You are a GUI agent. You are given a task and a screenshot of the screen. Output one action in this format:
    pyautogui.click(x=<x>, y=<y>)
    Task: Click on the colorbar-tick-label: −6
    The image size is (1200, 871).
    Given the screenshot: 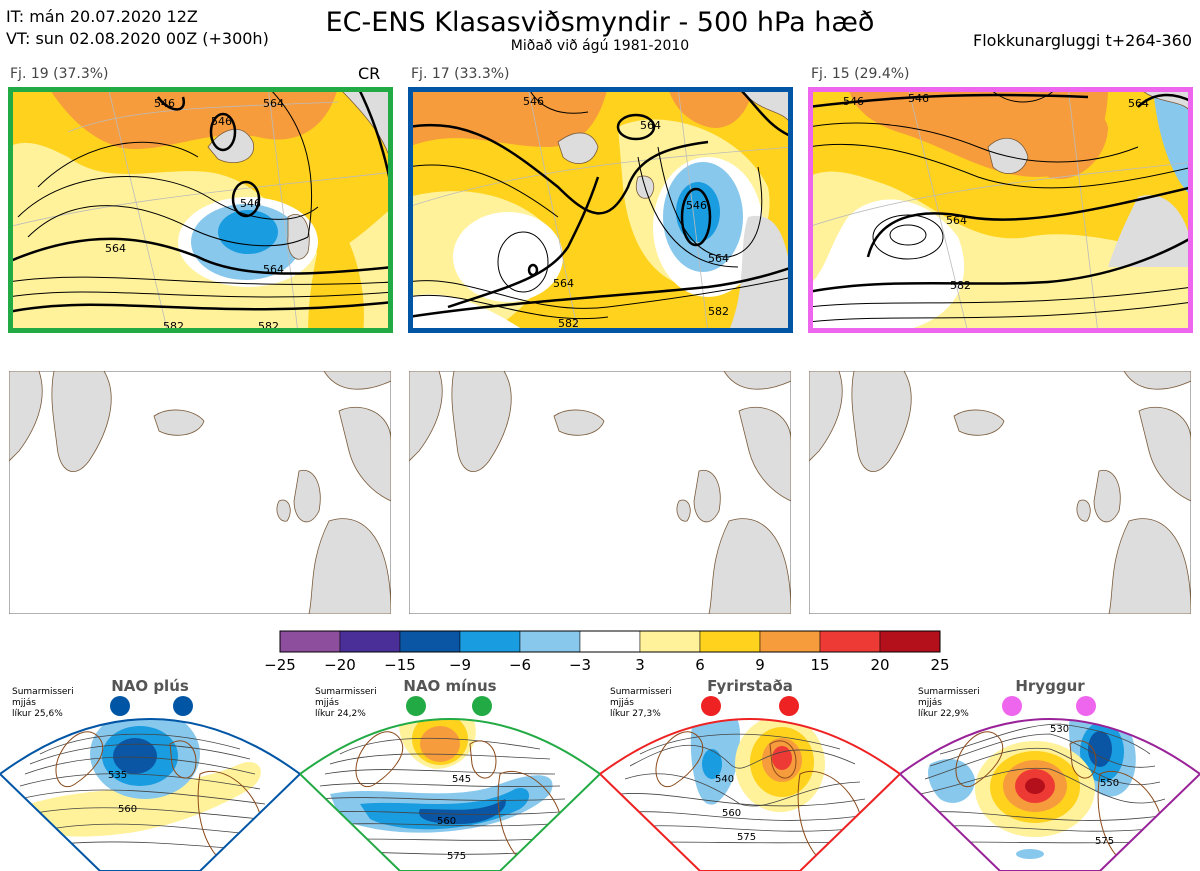 What is the action you would take?
    pyautogui.click(x=520, y=665)
    